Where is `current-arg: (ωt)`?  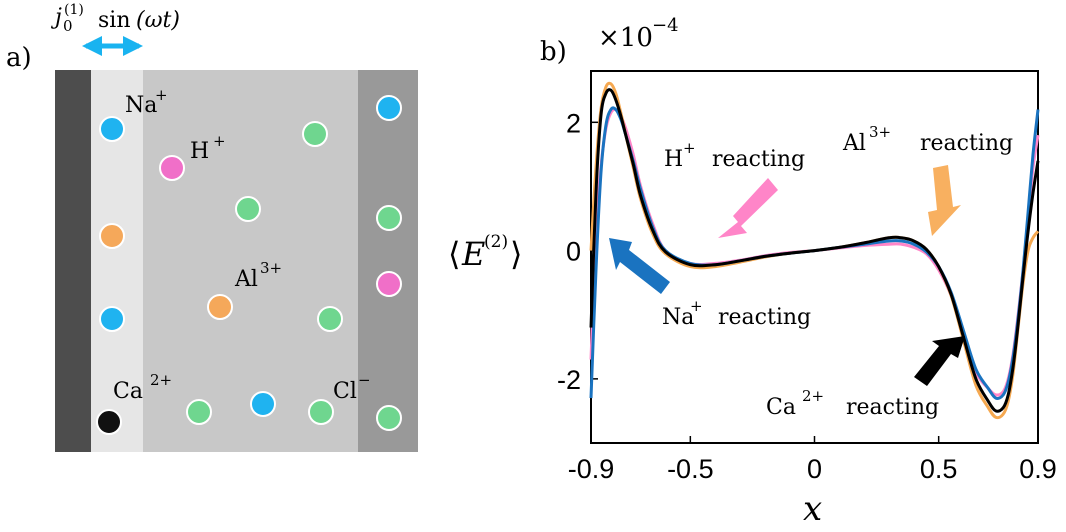
current-arg: (ωt) is located at coordinates (158, 20).